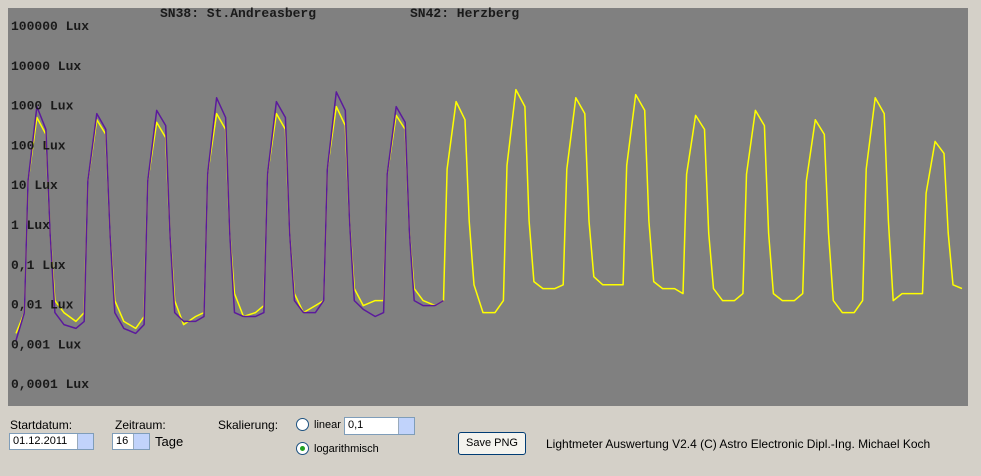  What do you see at coordinates (34, 185) in the screenshot?
I see `y-tick-label: 10 Lux` at bounding box center [34, 185].